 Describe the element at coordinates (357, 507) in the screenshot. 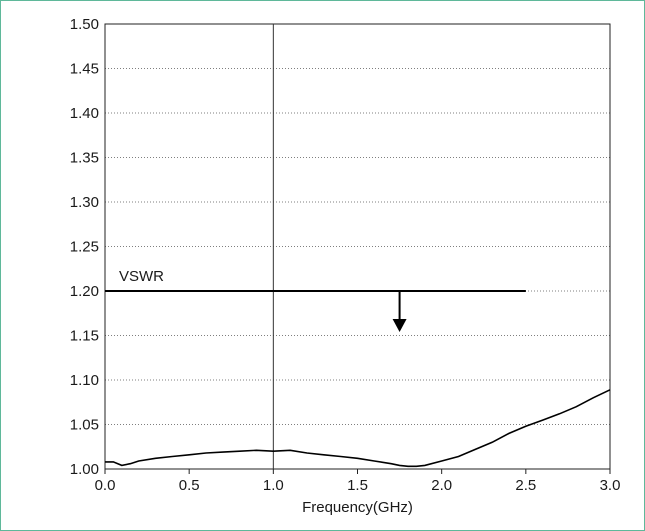

I see `x-axis-title: Frequency(GHz)` at that location.